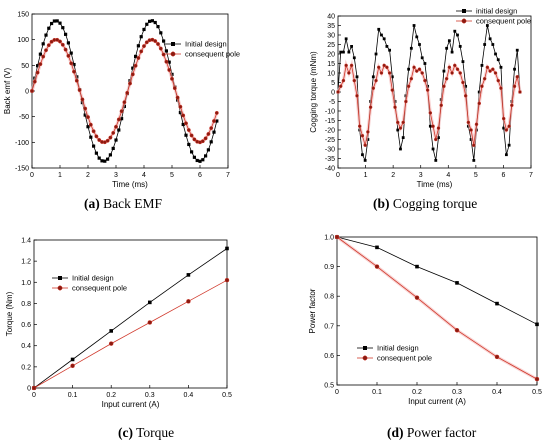  Describe the element at coordinates (330, 112) in the screenshot. I see `y-tick-label: -10` at that location.